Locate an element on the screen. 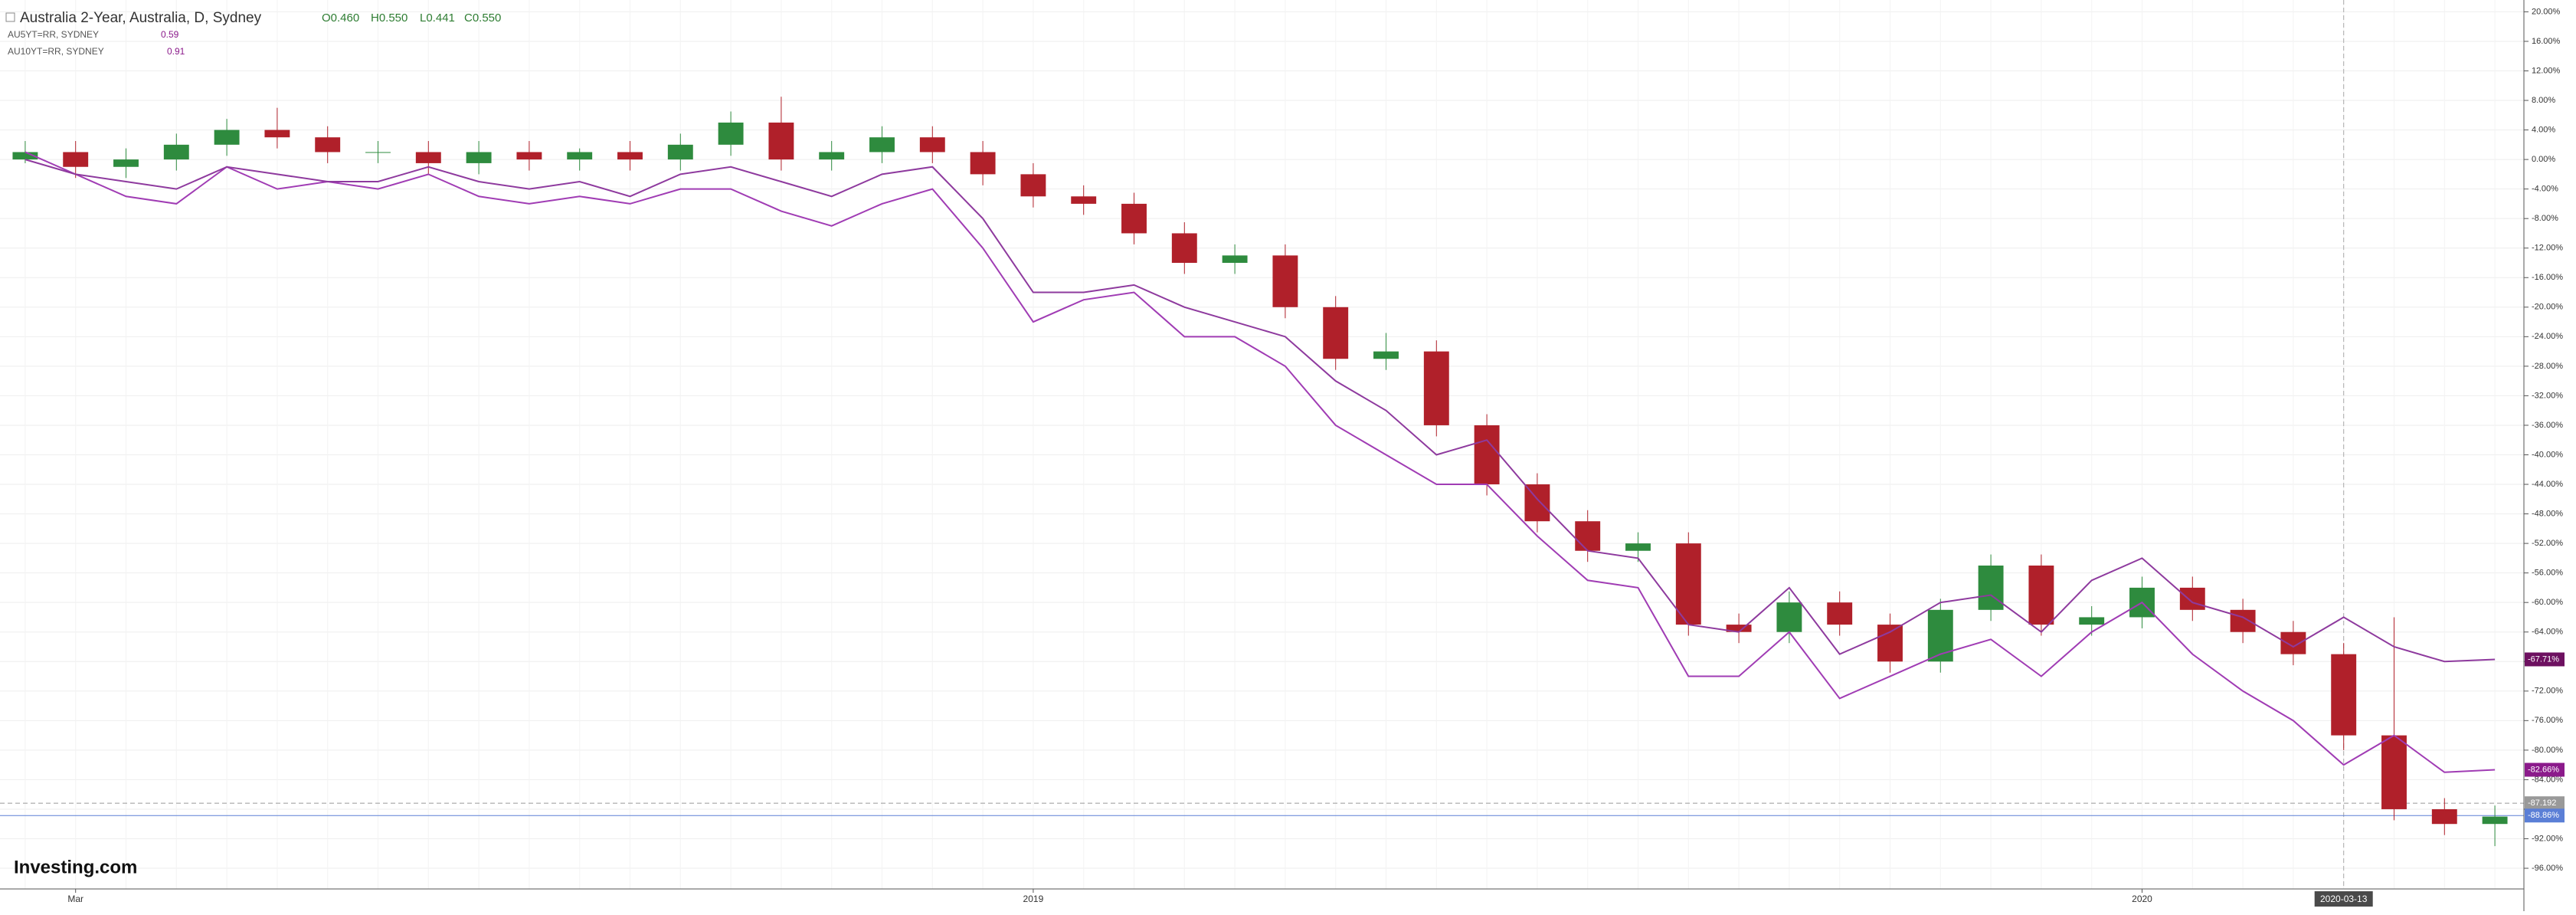  price-label: -88.86% is located at coordinates (2543, 815).